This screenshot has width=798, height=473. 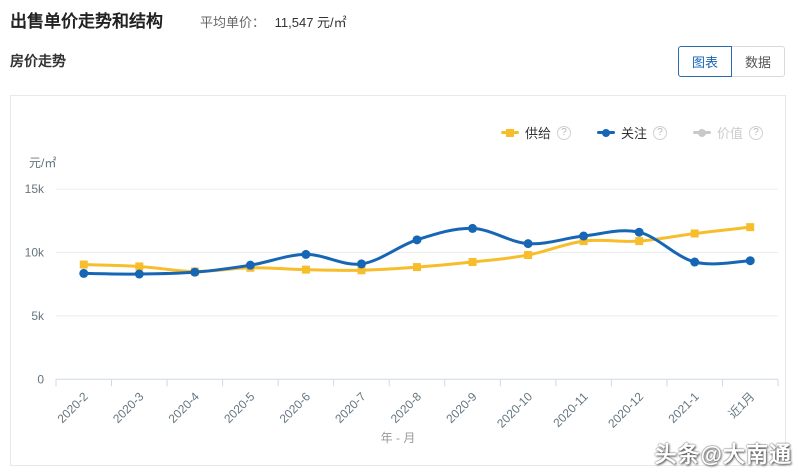 I want to click on x-axis-title: 年 - 月, so click(x=398, y=438).